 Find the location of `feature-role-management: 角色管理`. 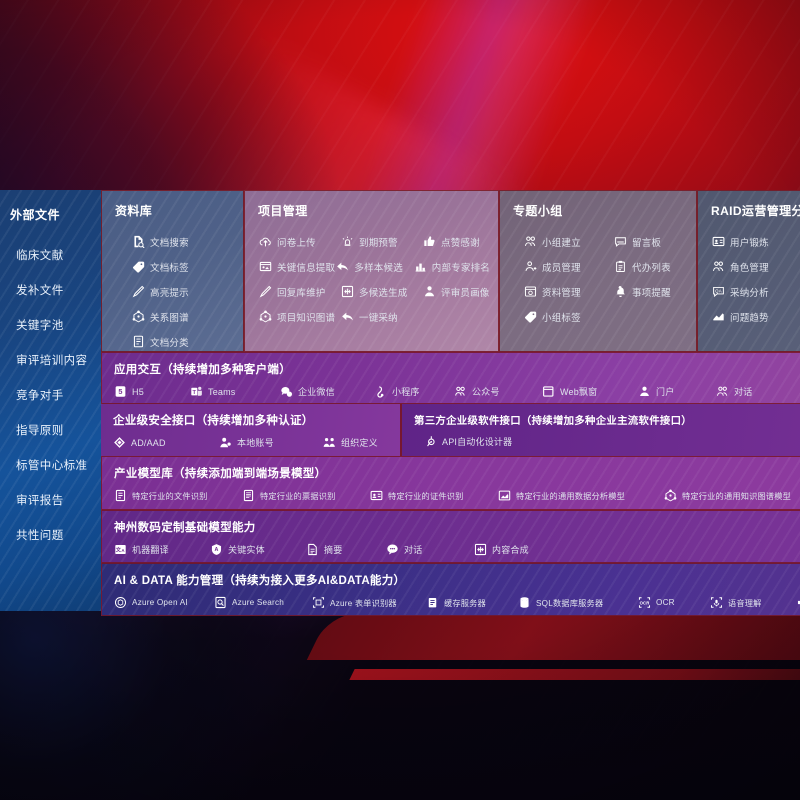

feature-role-management: 角色管理 is located at coordinates (756, 266).